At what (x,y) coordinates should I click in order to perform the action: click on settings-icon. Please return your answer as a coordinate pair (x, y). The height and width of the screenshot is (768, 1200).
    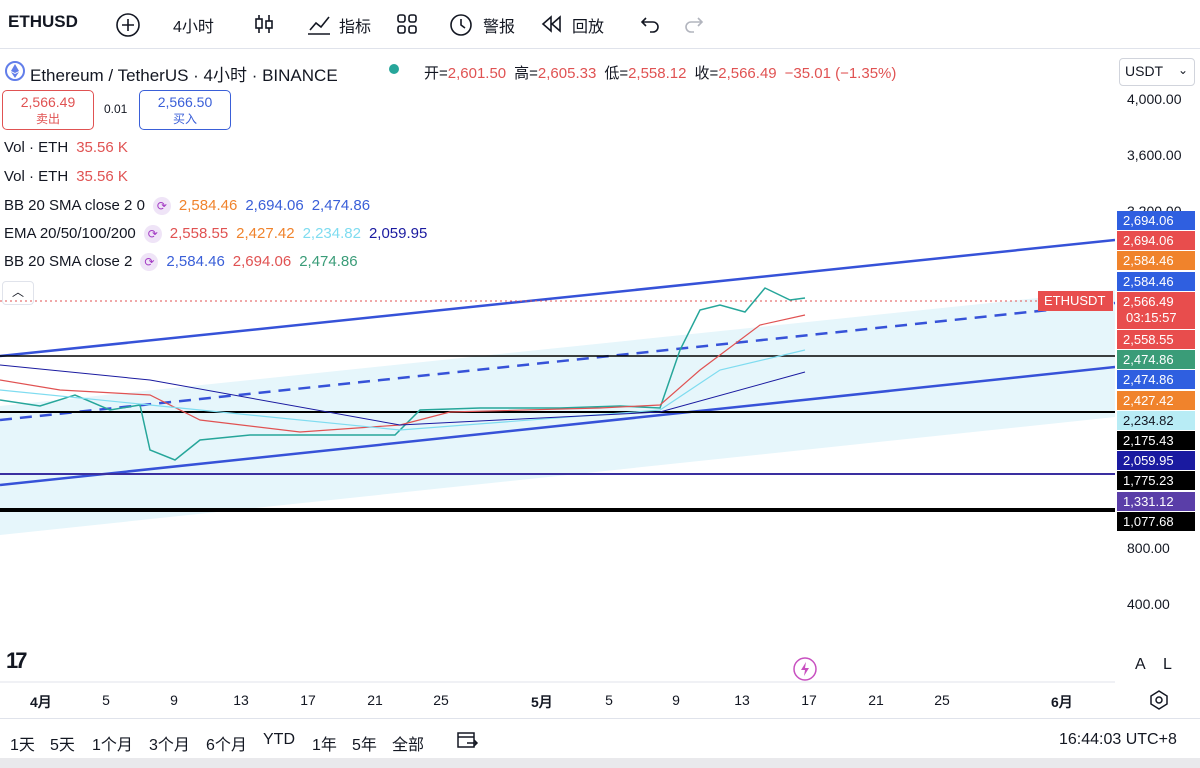
    Looking at the image, I should click on (1159, 700).